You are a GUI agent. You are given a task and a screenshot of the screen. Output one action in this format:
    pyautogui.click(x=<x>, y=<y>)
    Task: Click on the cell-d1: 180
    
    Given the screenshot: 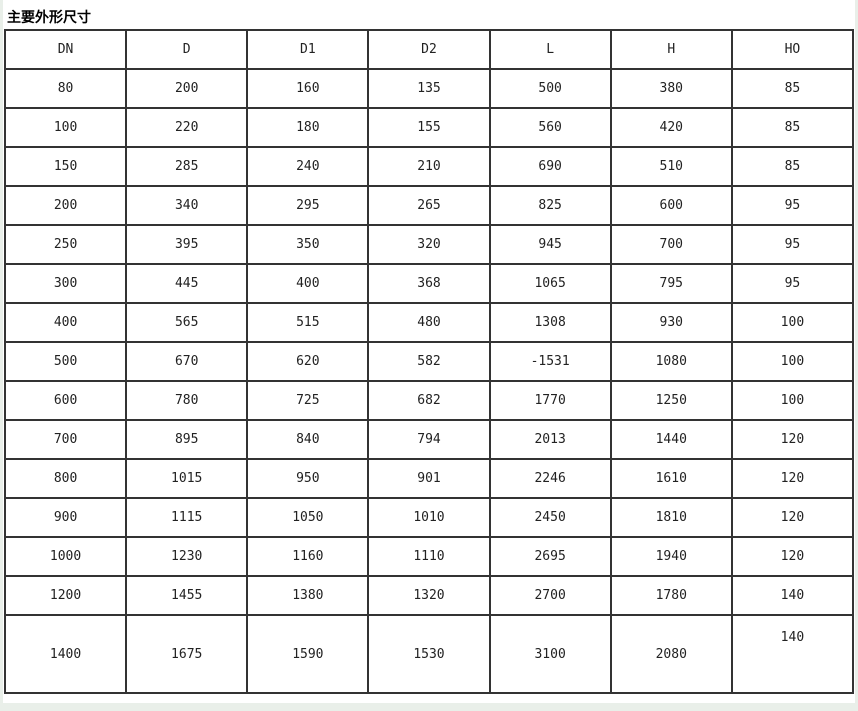 What is the action you would take?
    pyautogui.click(x=308, y=127)
    